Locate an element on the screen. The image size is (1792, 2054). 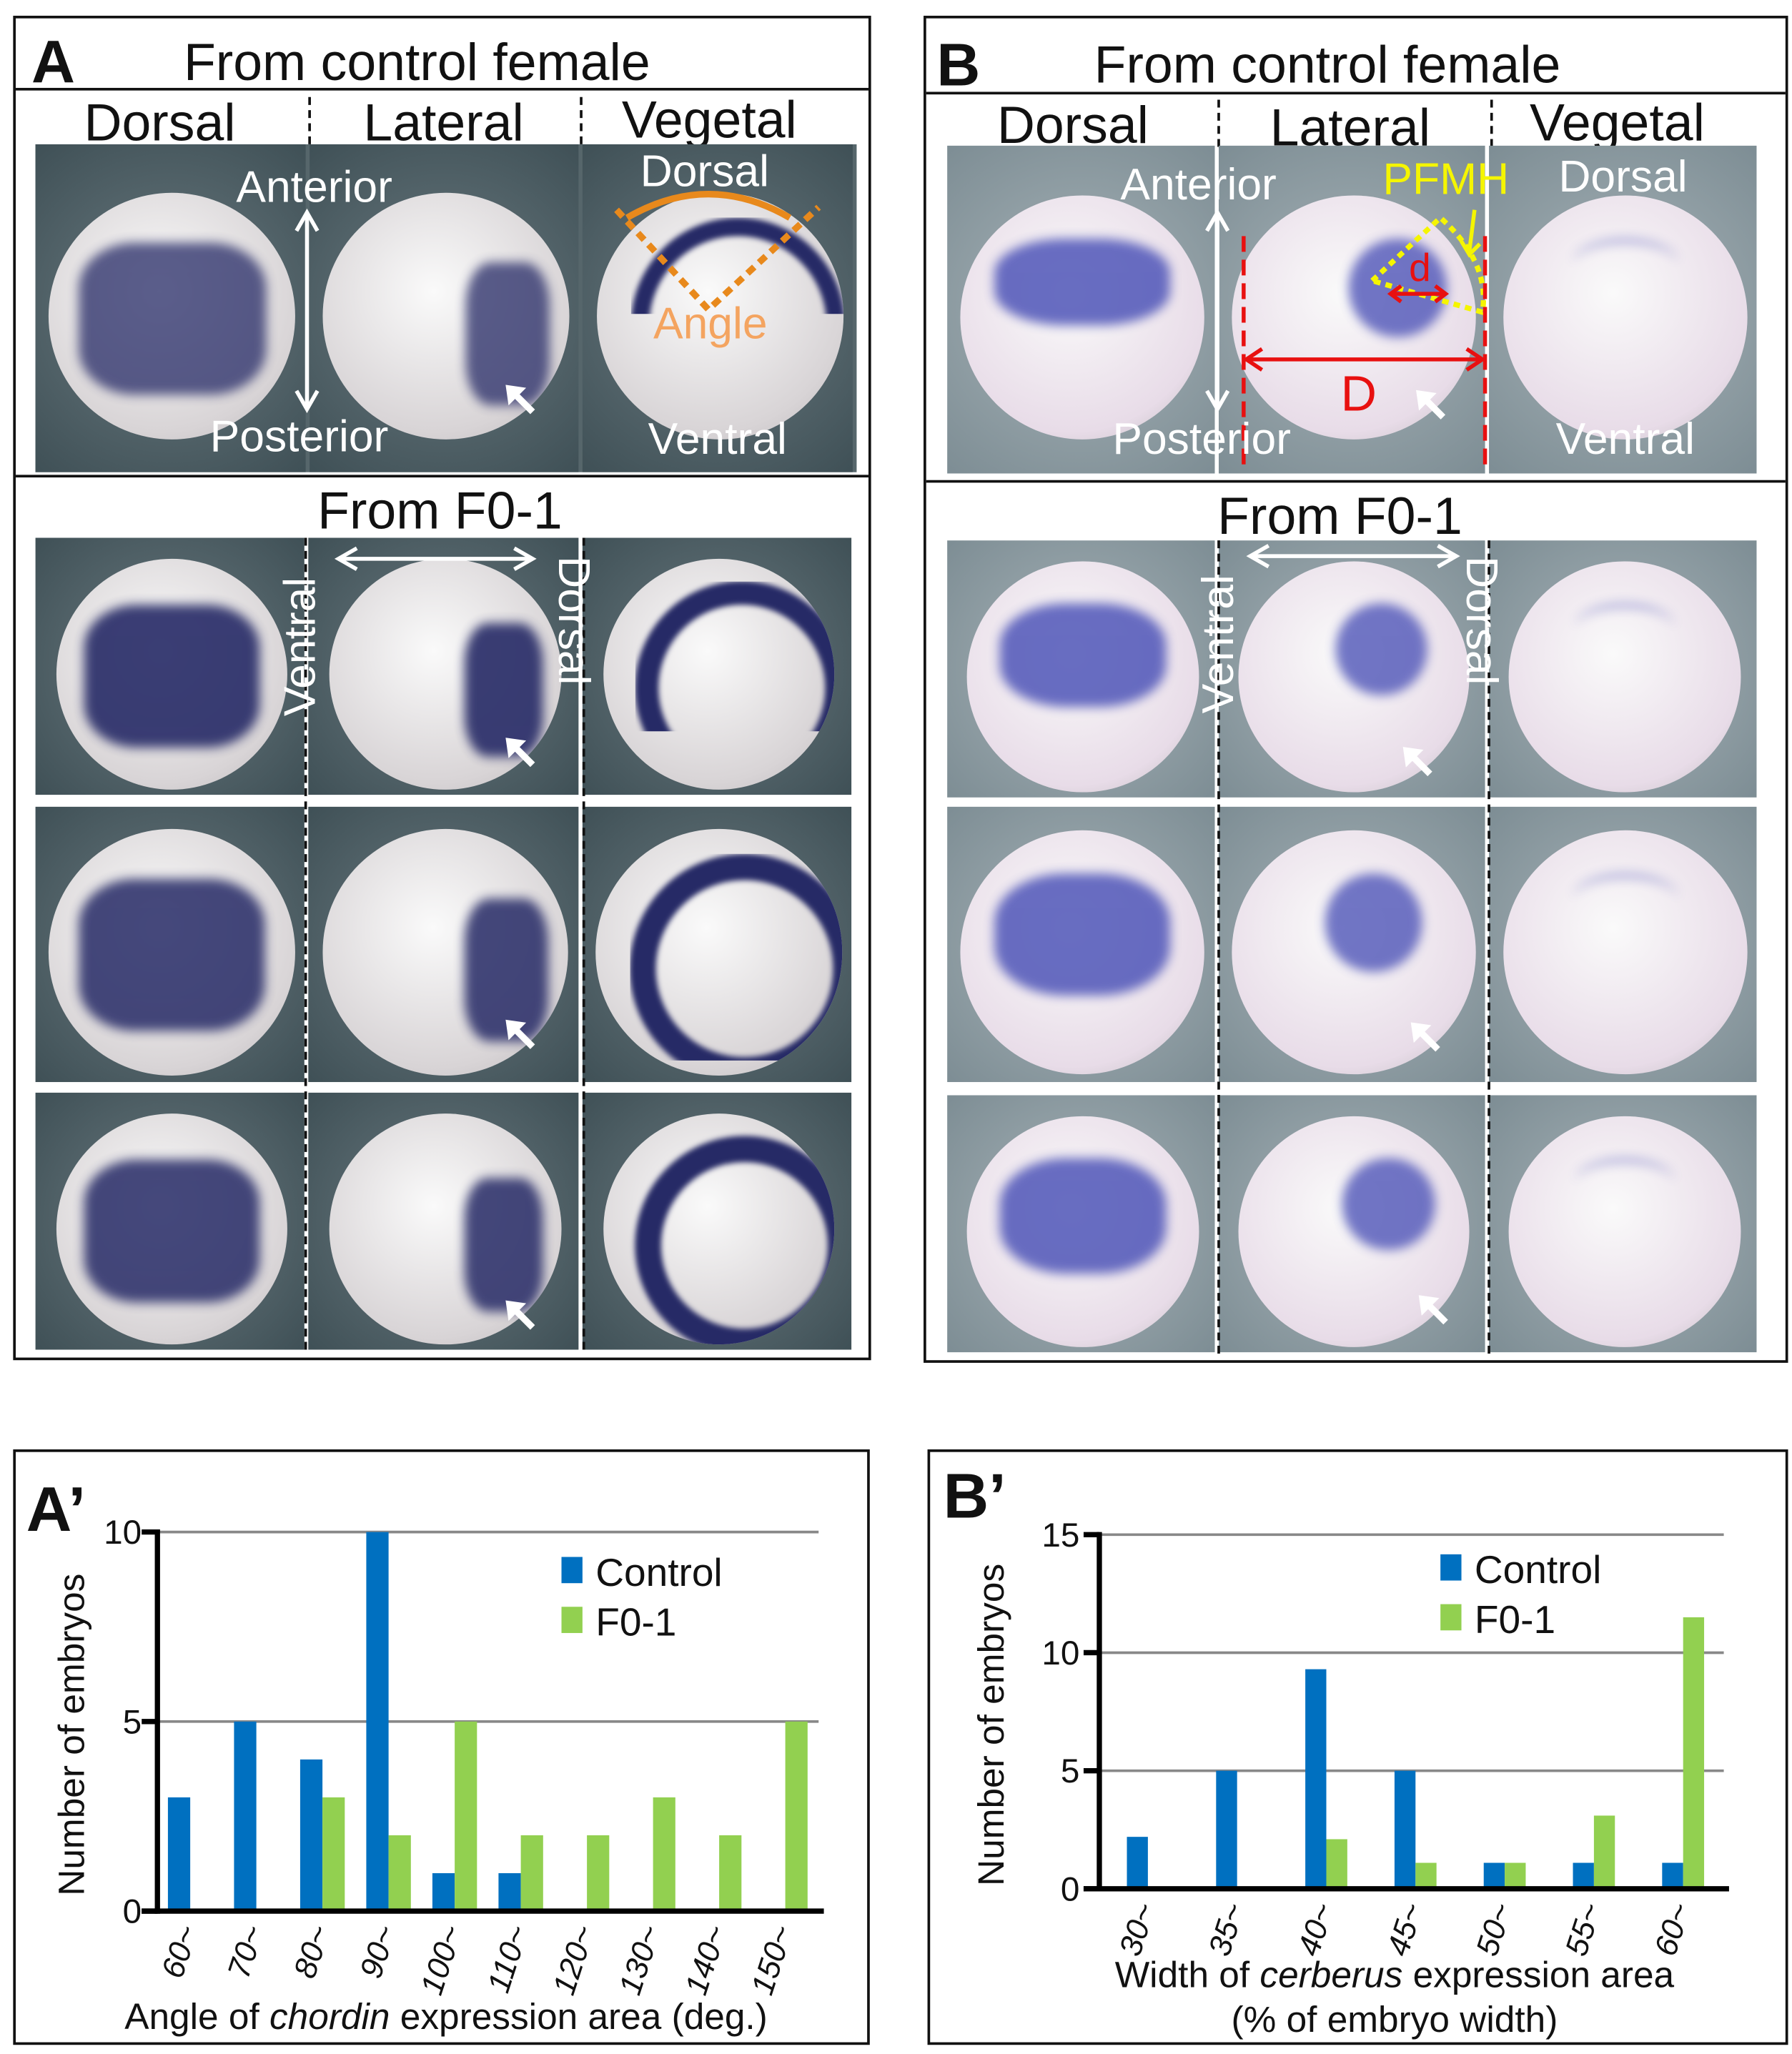
label-small-d: d is located at coordinates (1420, 268).